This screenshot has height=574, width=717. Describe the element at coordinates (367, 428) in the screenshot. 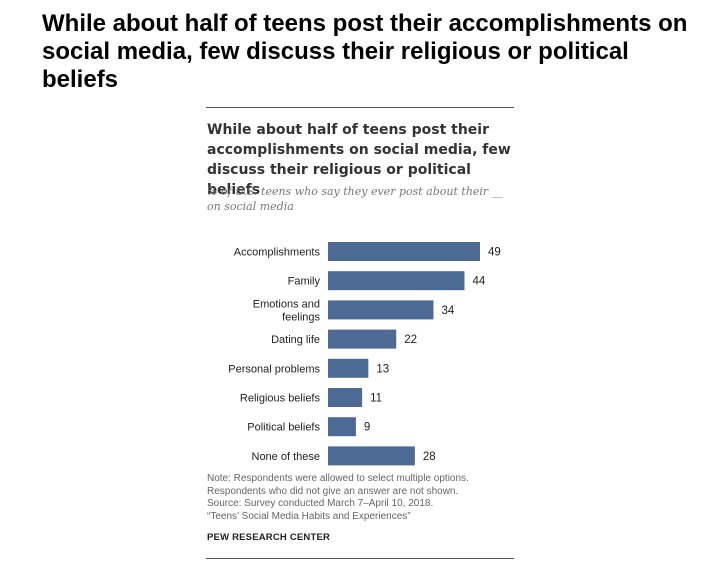

I see `value-label: 9` at that location.